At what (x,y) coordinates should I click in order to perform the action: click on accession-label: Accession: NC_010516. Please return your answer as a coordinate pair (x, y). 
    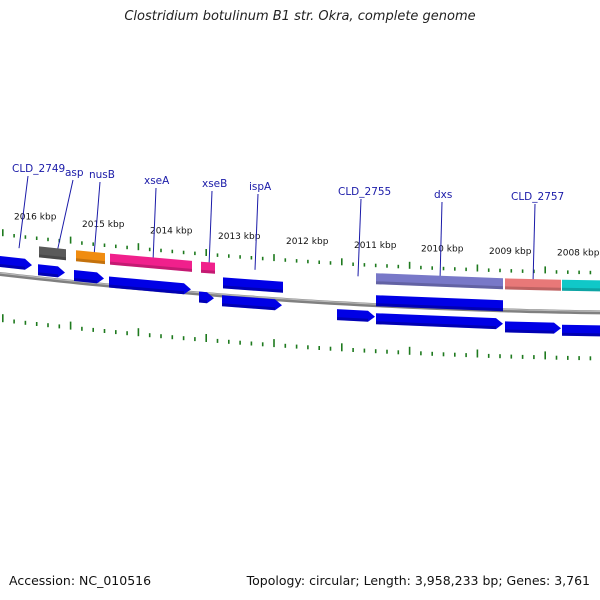
    Looking at the image, I should click on (80, 580).